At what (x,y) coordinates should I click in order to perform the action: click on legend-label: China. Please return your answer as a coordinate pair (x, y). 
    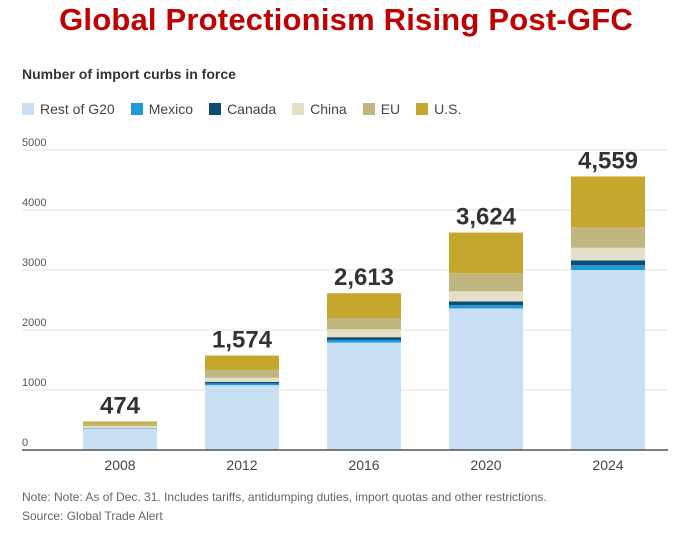
    Looking at the image, I should click on (328, 109).